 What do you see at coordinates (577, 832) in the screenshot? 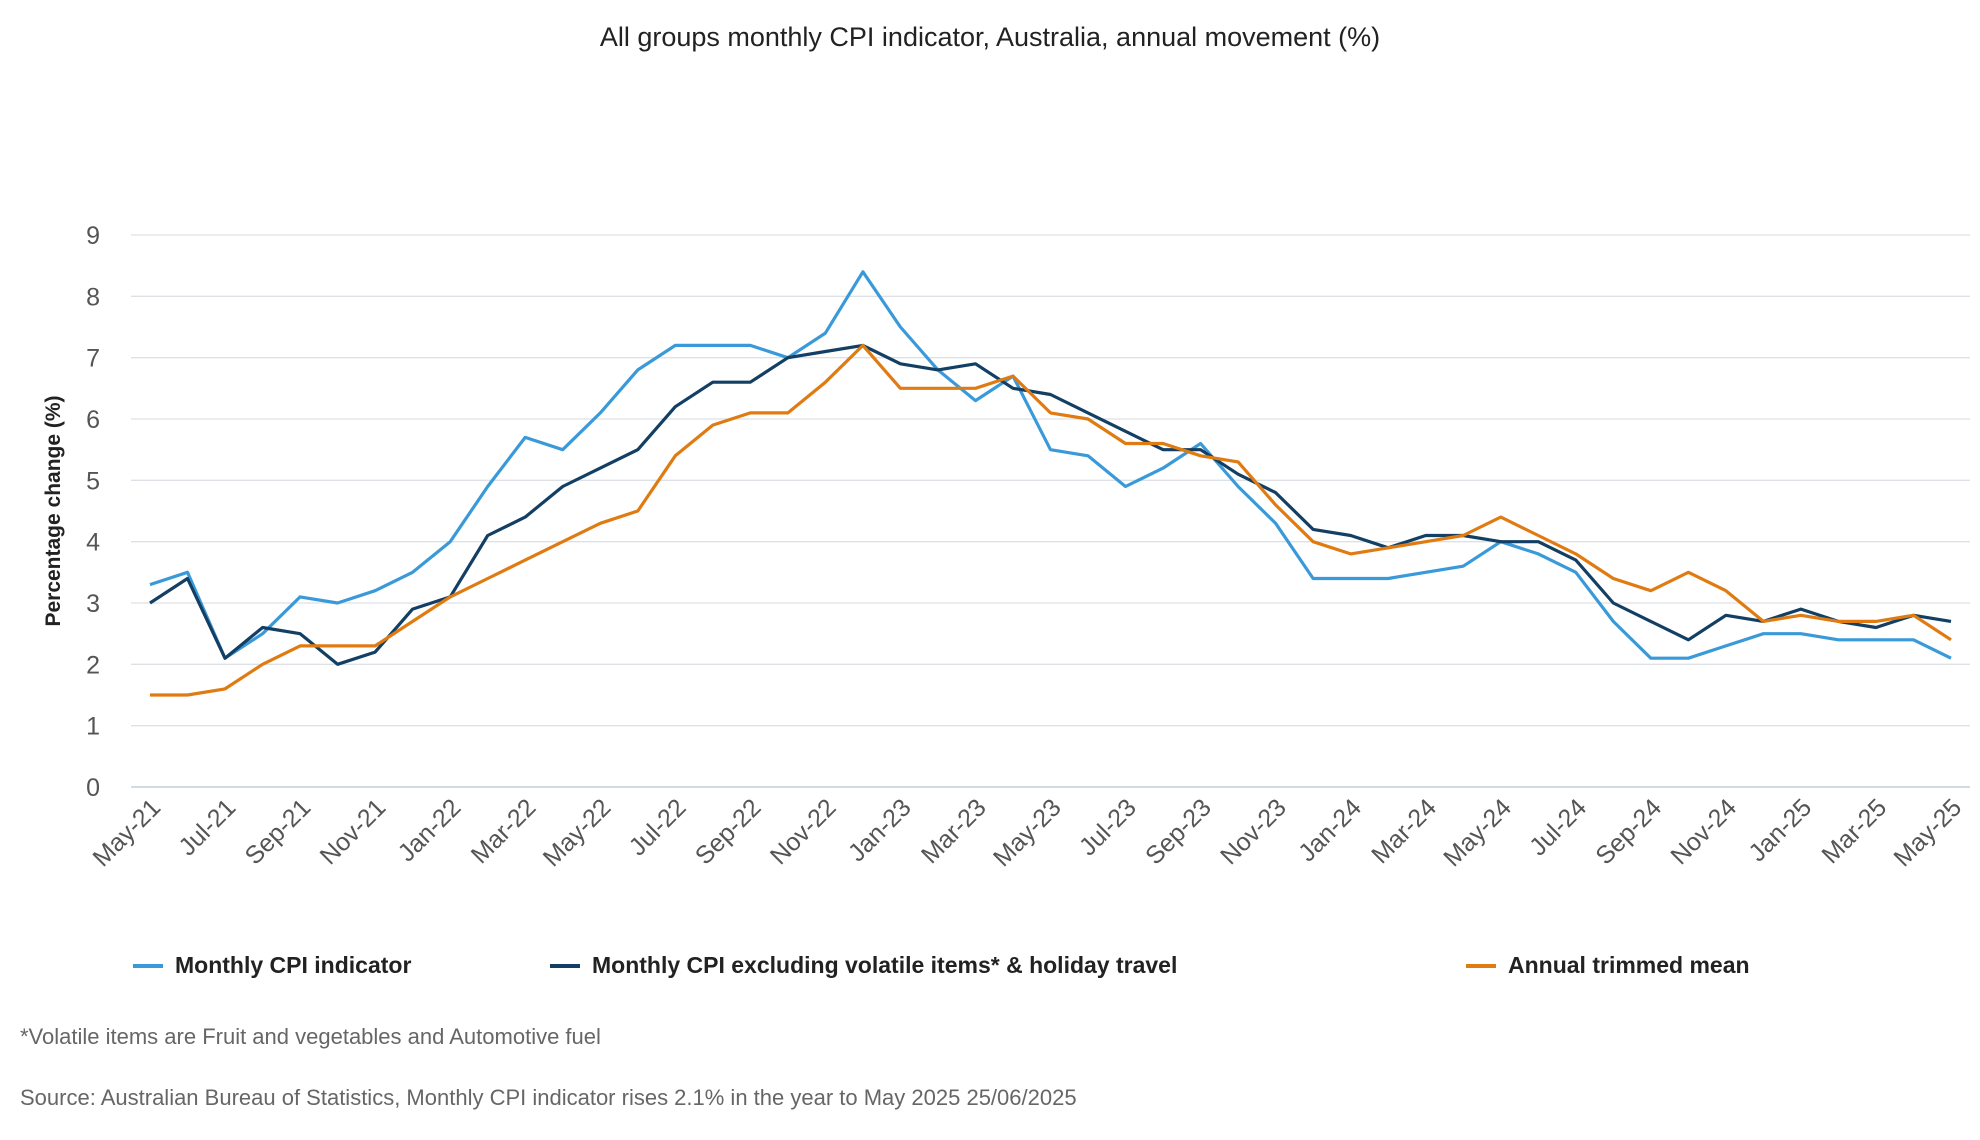
I see `x-tick-label: May-22` at bounding box center [577, 832].